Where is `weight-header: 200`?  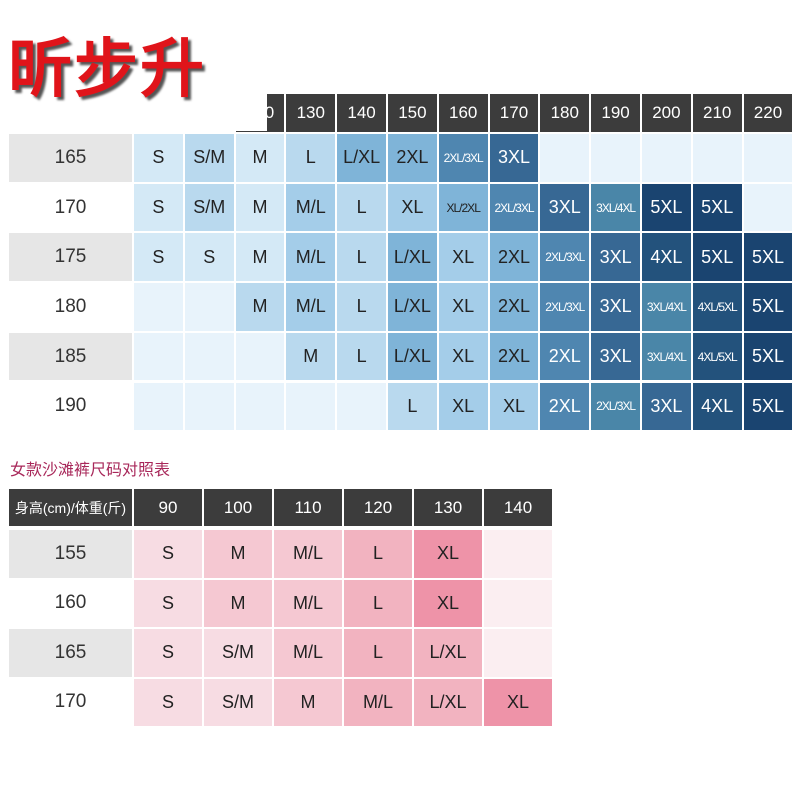 weight-header: 200 is located at coordinates (666, 113).